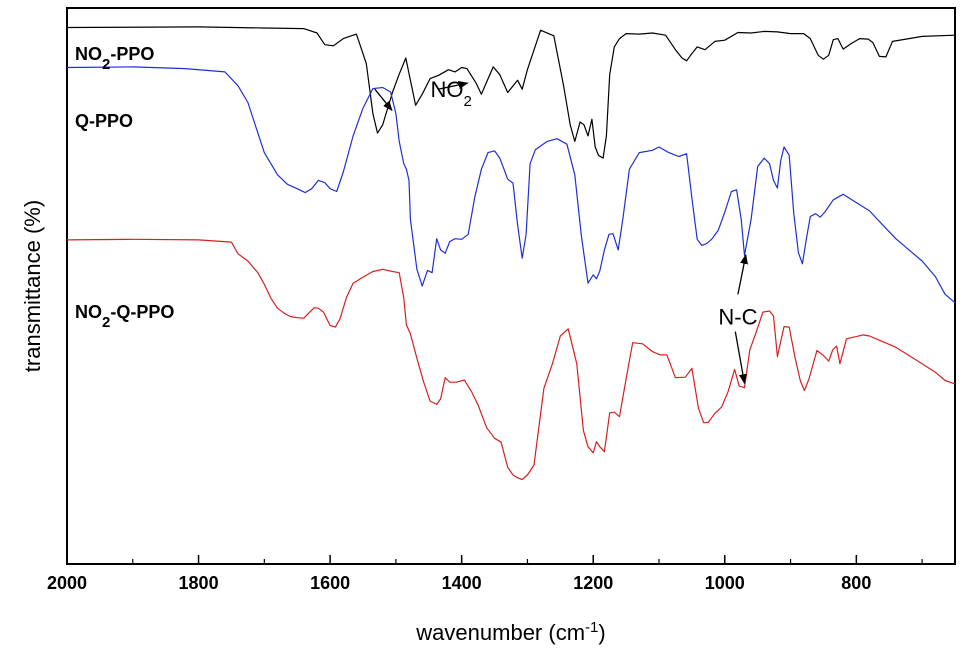 Image resolution: width=980 pixels, height=657 pixels. What do you see at coordinates (856, 583) in the screenshot?
I see `x-tick-label: 800` at bounding box center [856, 583].